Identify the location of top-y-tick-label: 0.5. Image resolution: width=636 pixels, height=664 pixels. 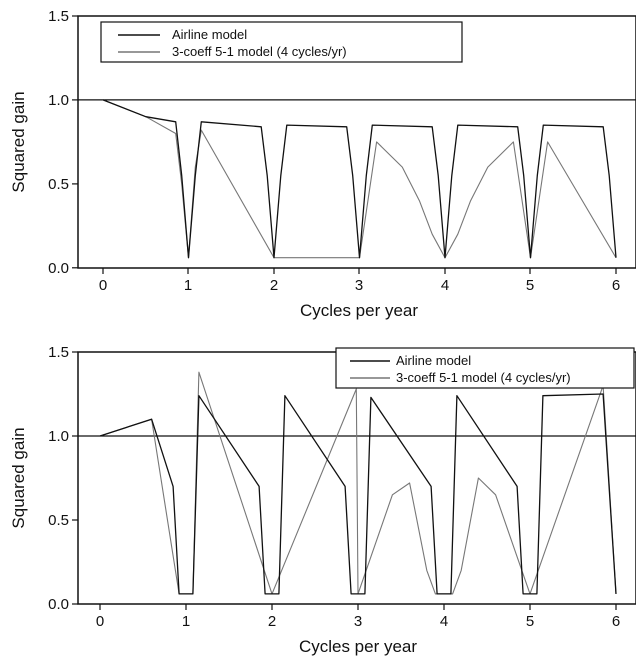
(58, 184).